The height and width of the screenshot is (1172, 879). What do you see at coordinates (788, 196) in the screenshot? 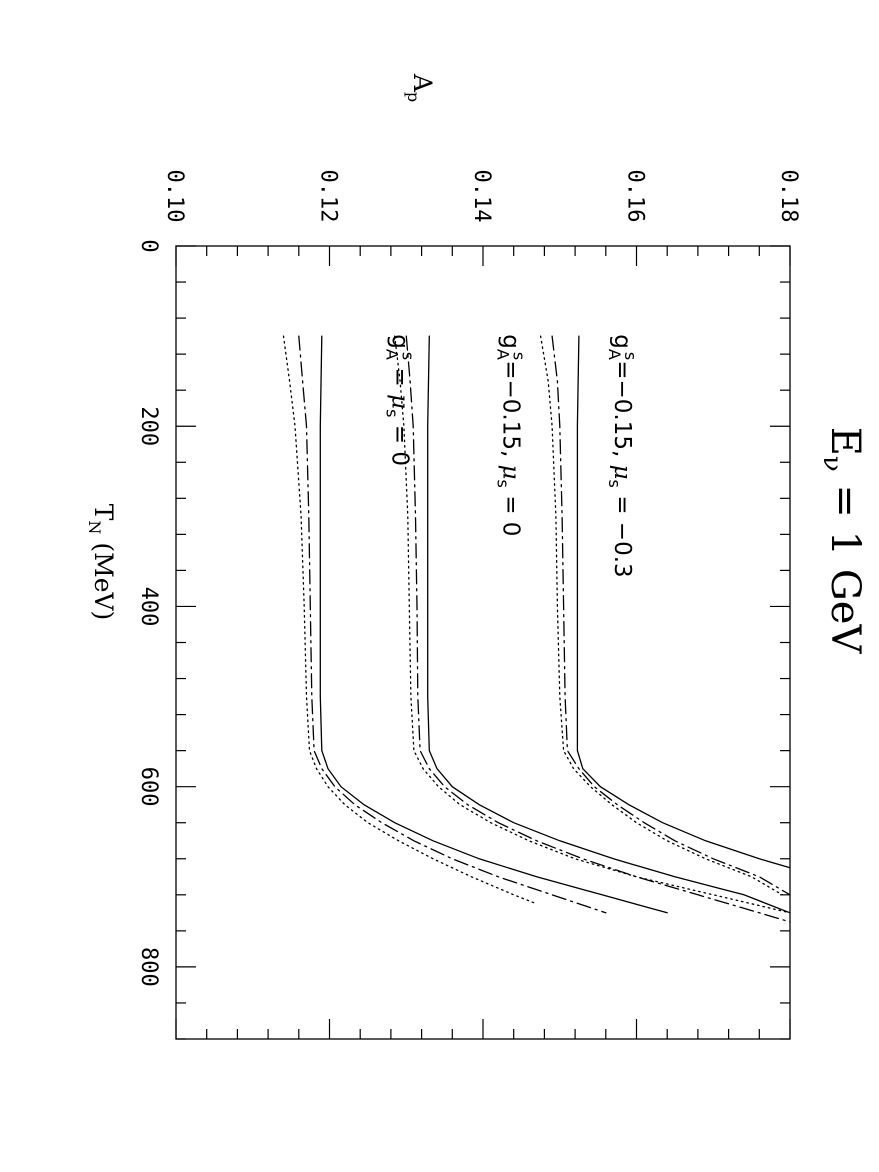
I see `y-tick-label: 0.18` at bounding box center [788, 196].